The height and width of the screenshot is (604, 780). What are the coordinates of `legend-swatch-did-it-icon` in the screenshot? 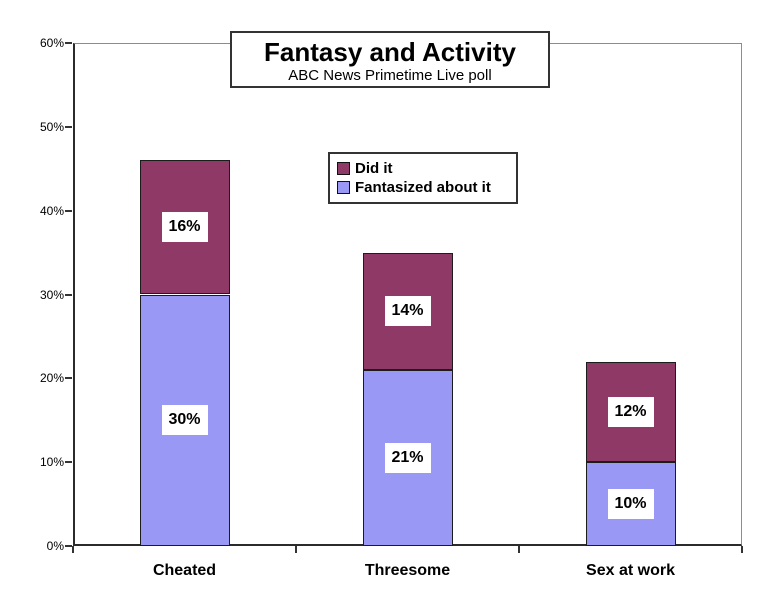 It's located at (343, 168).